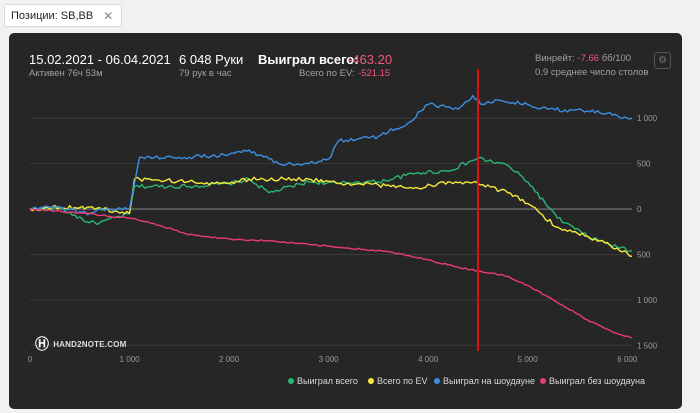 This screenshot has width=700, height=413. I want to click on legend-label-ev: Всего по EV, so click(402, 381).